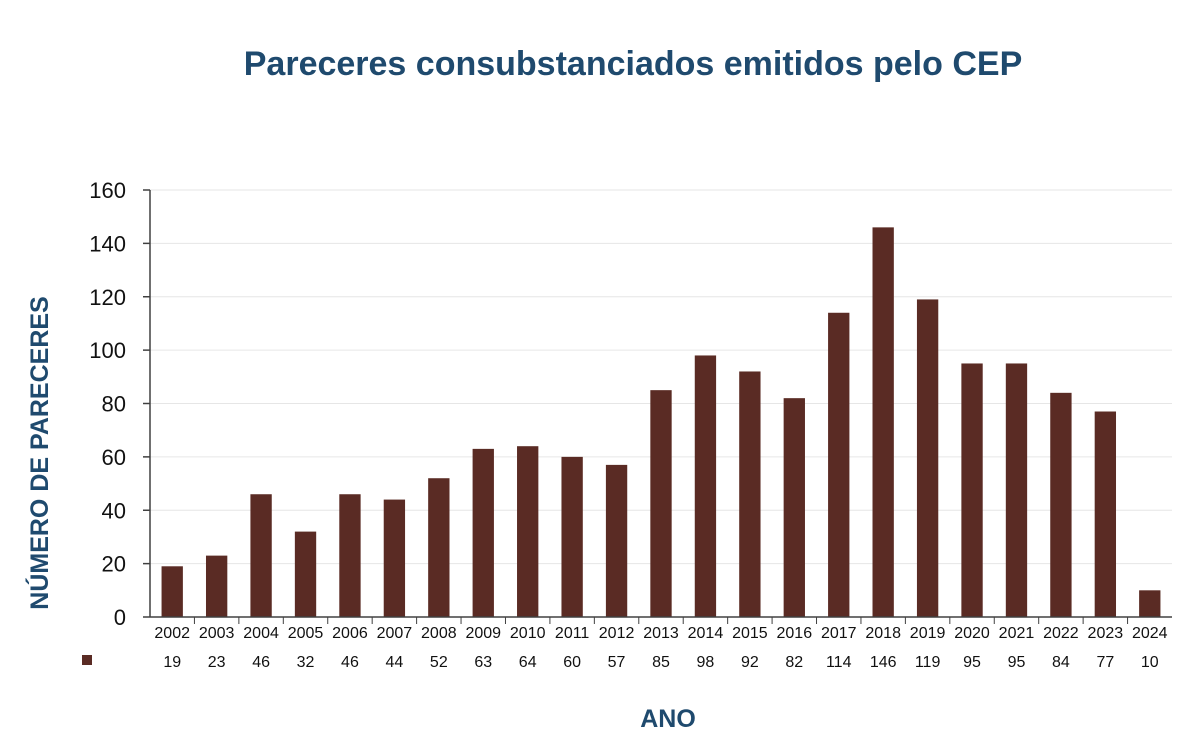 This screenshot has height=743, width=1200. Describe the element at coordinates (1106, 633) in the screenshot. I see `x-tick-label: 2023` at that location.